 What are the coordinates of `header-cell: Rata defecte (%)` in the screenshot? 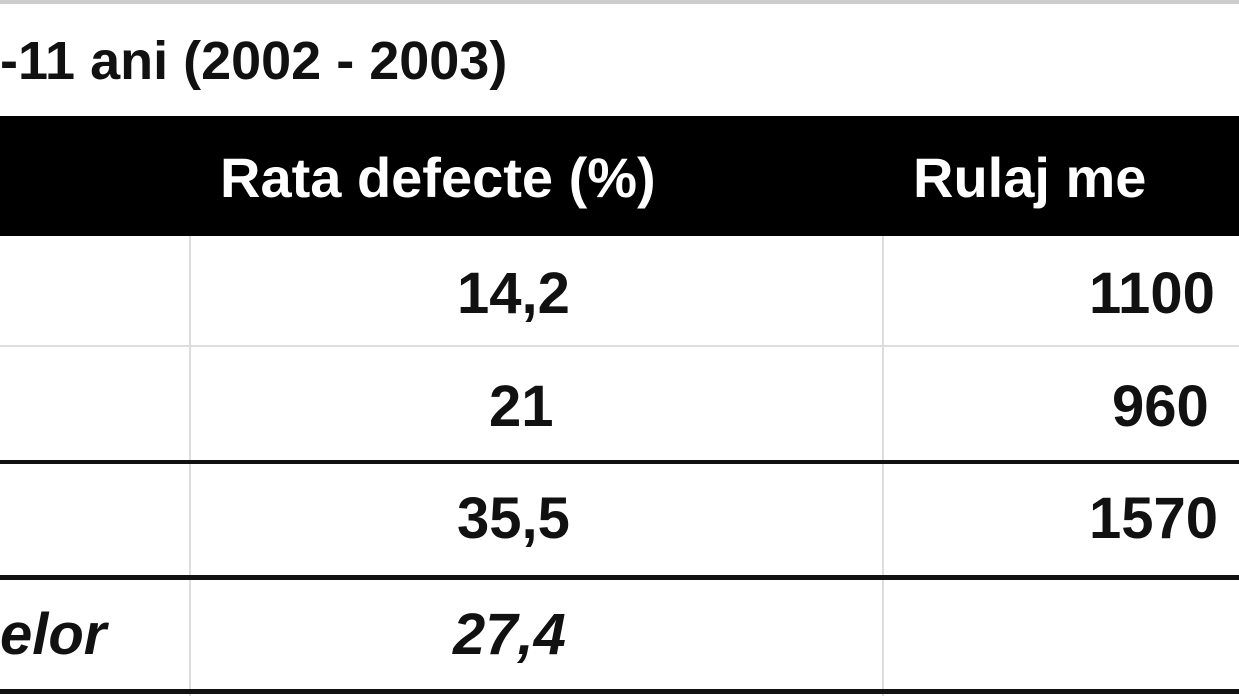 It's located at (438, 177).